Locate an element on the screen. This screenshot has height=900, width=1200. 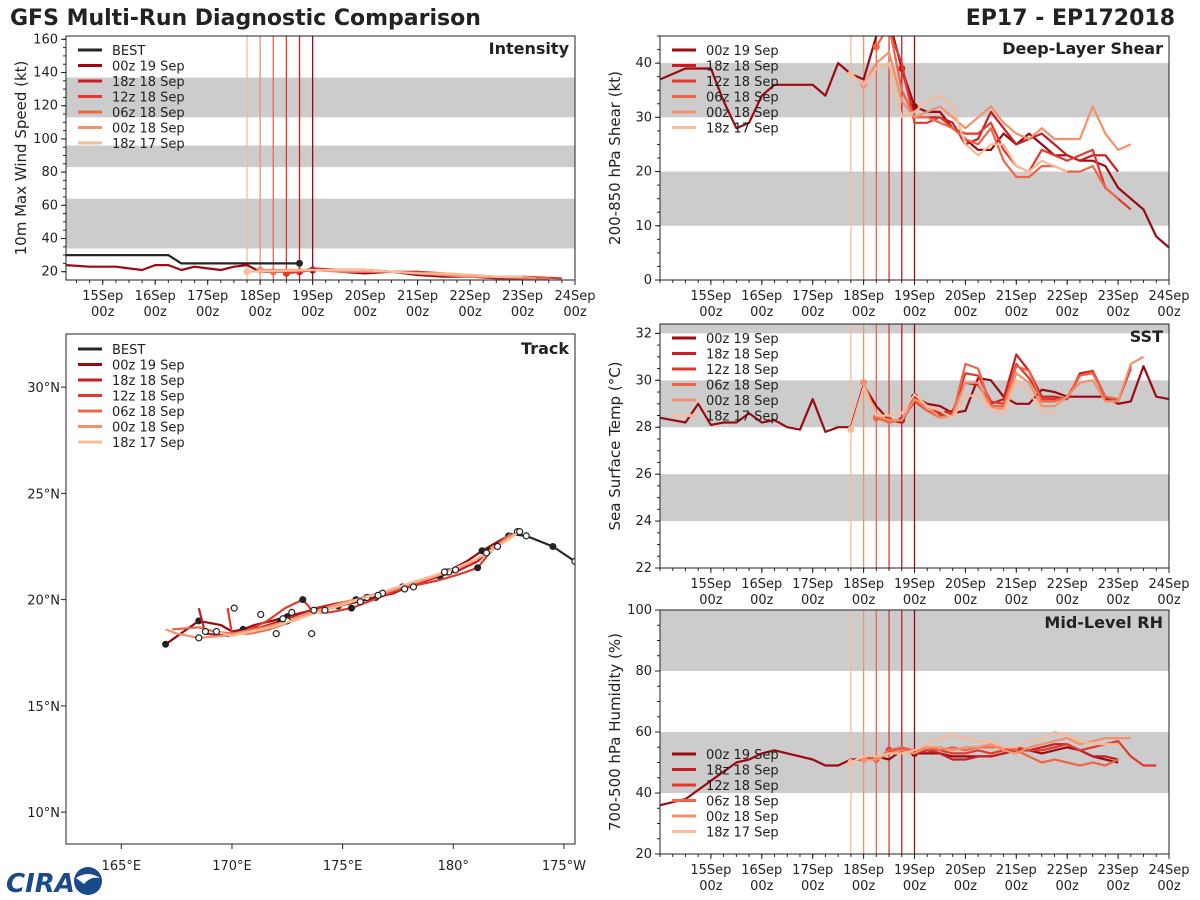
series-group is located at coordinates (314, 267).